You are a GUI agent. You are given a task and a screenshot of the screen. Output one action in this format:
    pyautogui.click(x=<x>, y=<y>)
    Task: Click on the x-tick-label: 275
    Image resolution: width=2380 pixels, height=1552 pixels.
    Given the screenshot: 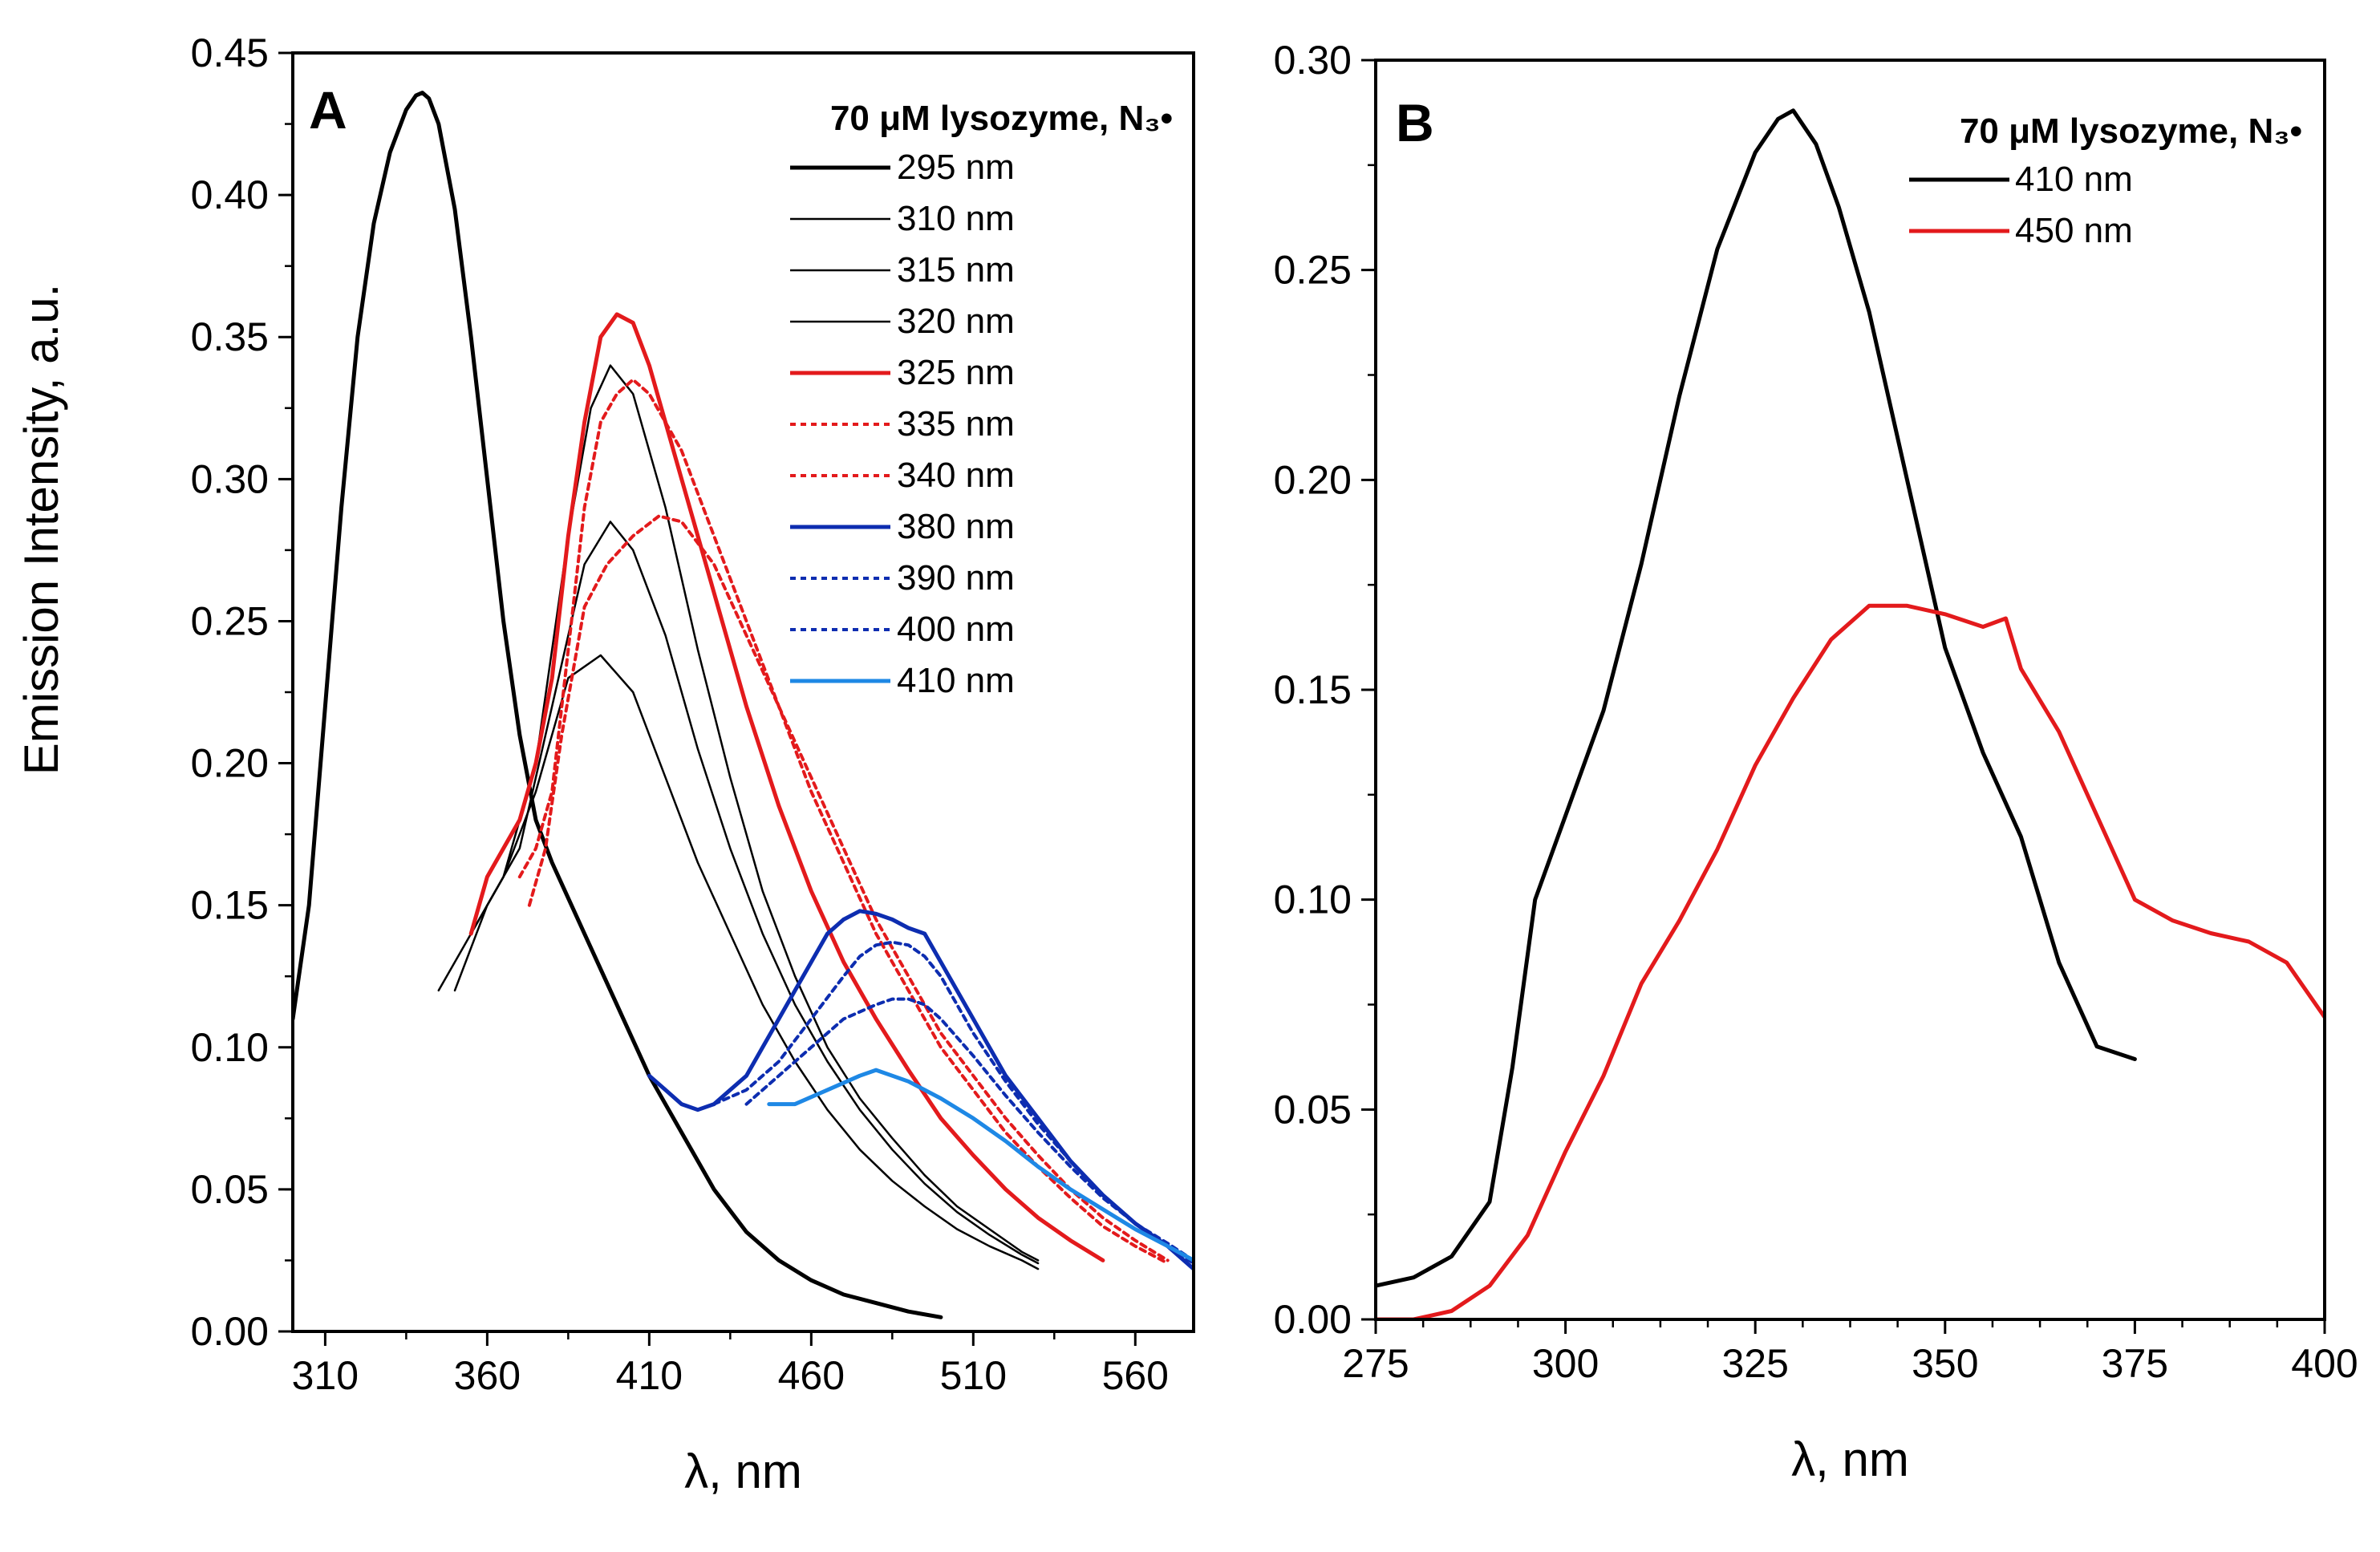 What is the action you would take?
    pyautogui.click(x=1376, y=1363)
    